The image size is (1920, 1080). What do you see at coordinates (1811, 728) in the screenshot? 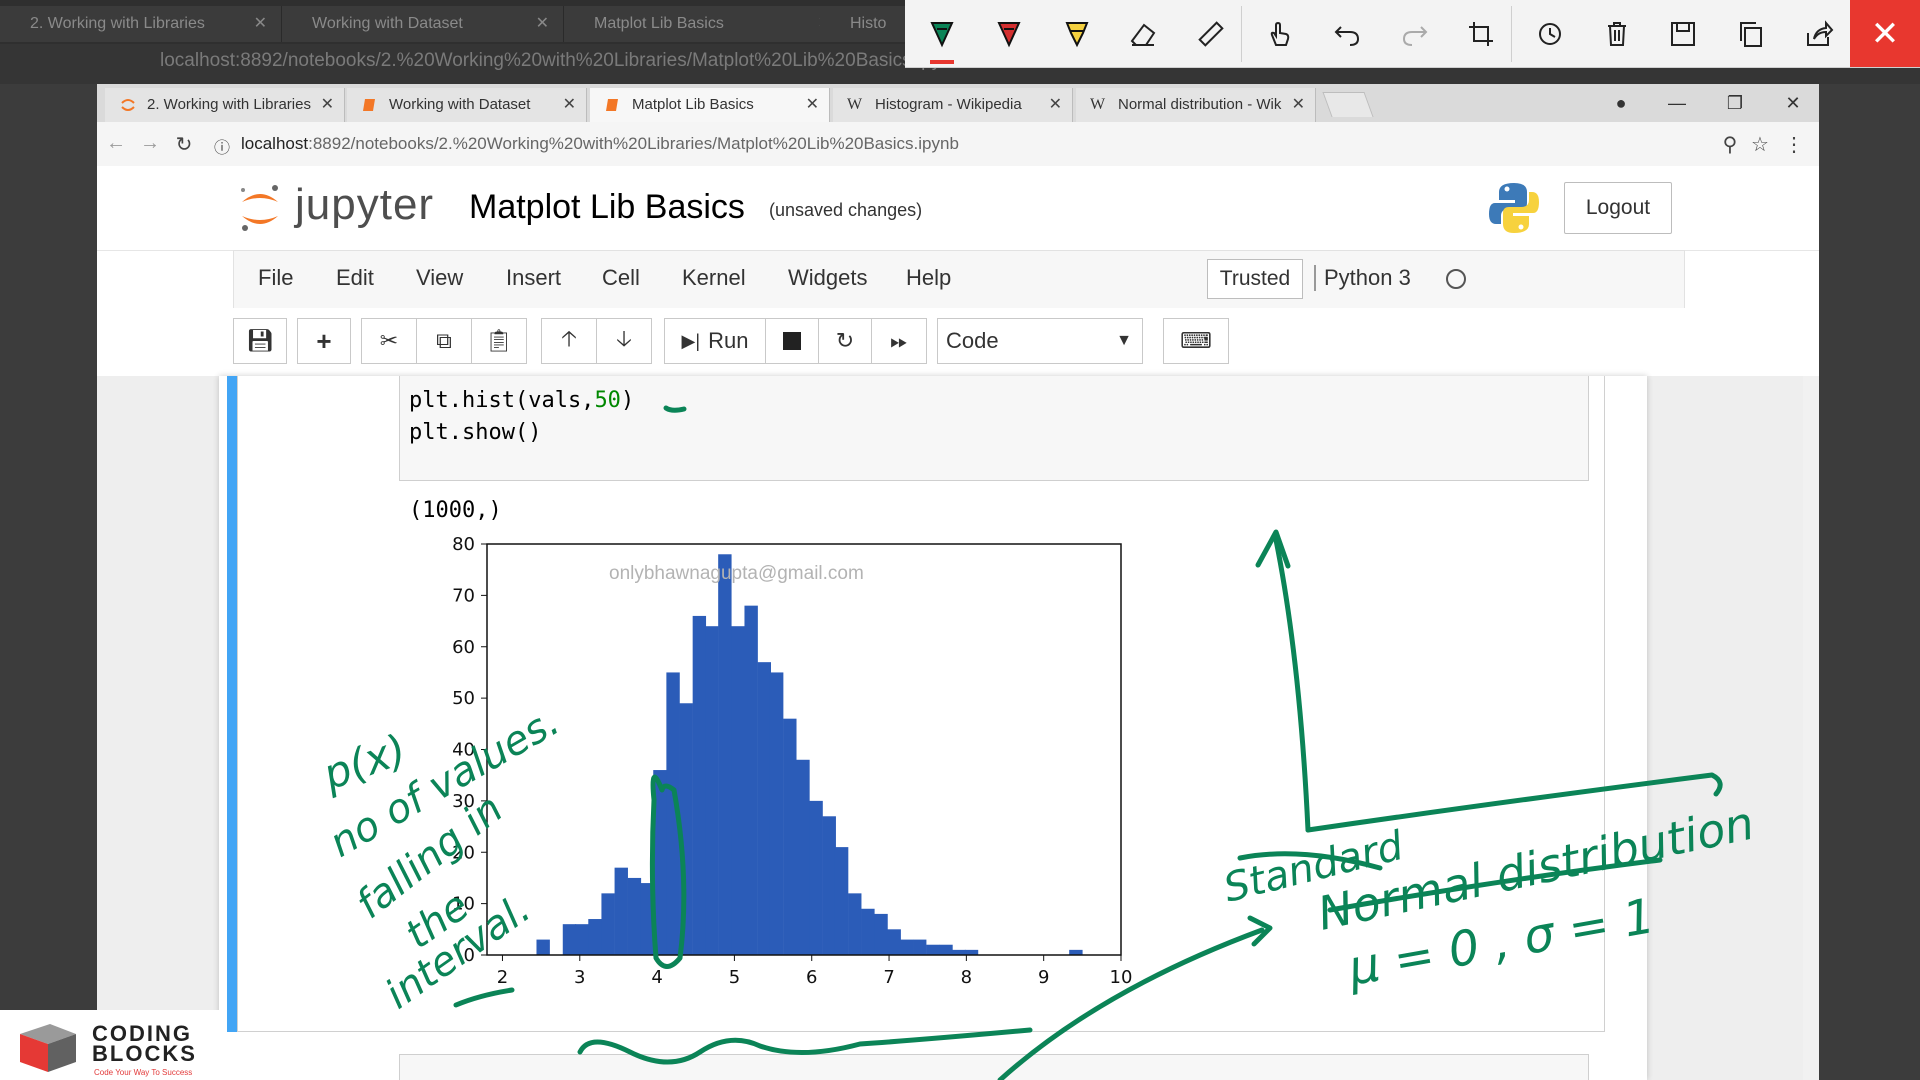
I see `scrollbar` at bounding box center [1811, 728].